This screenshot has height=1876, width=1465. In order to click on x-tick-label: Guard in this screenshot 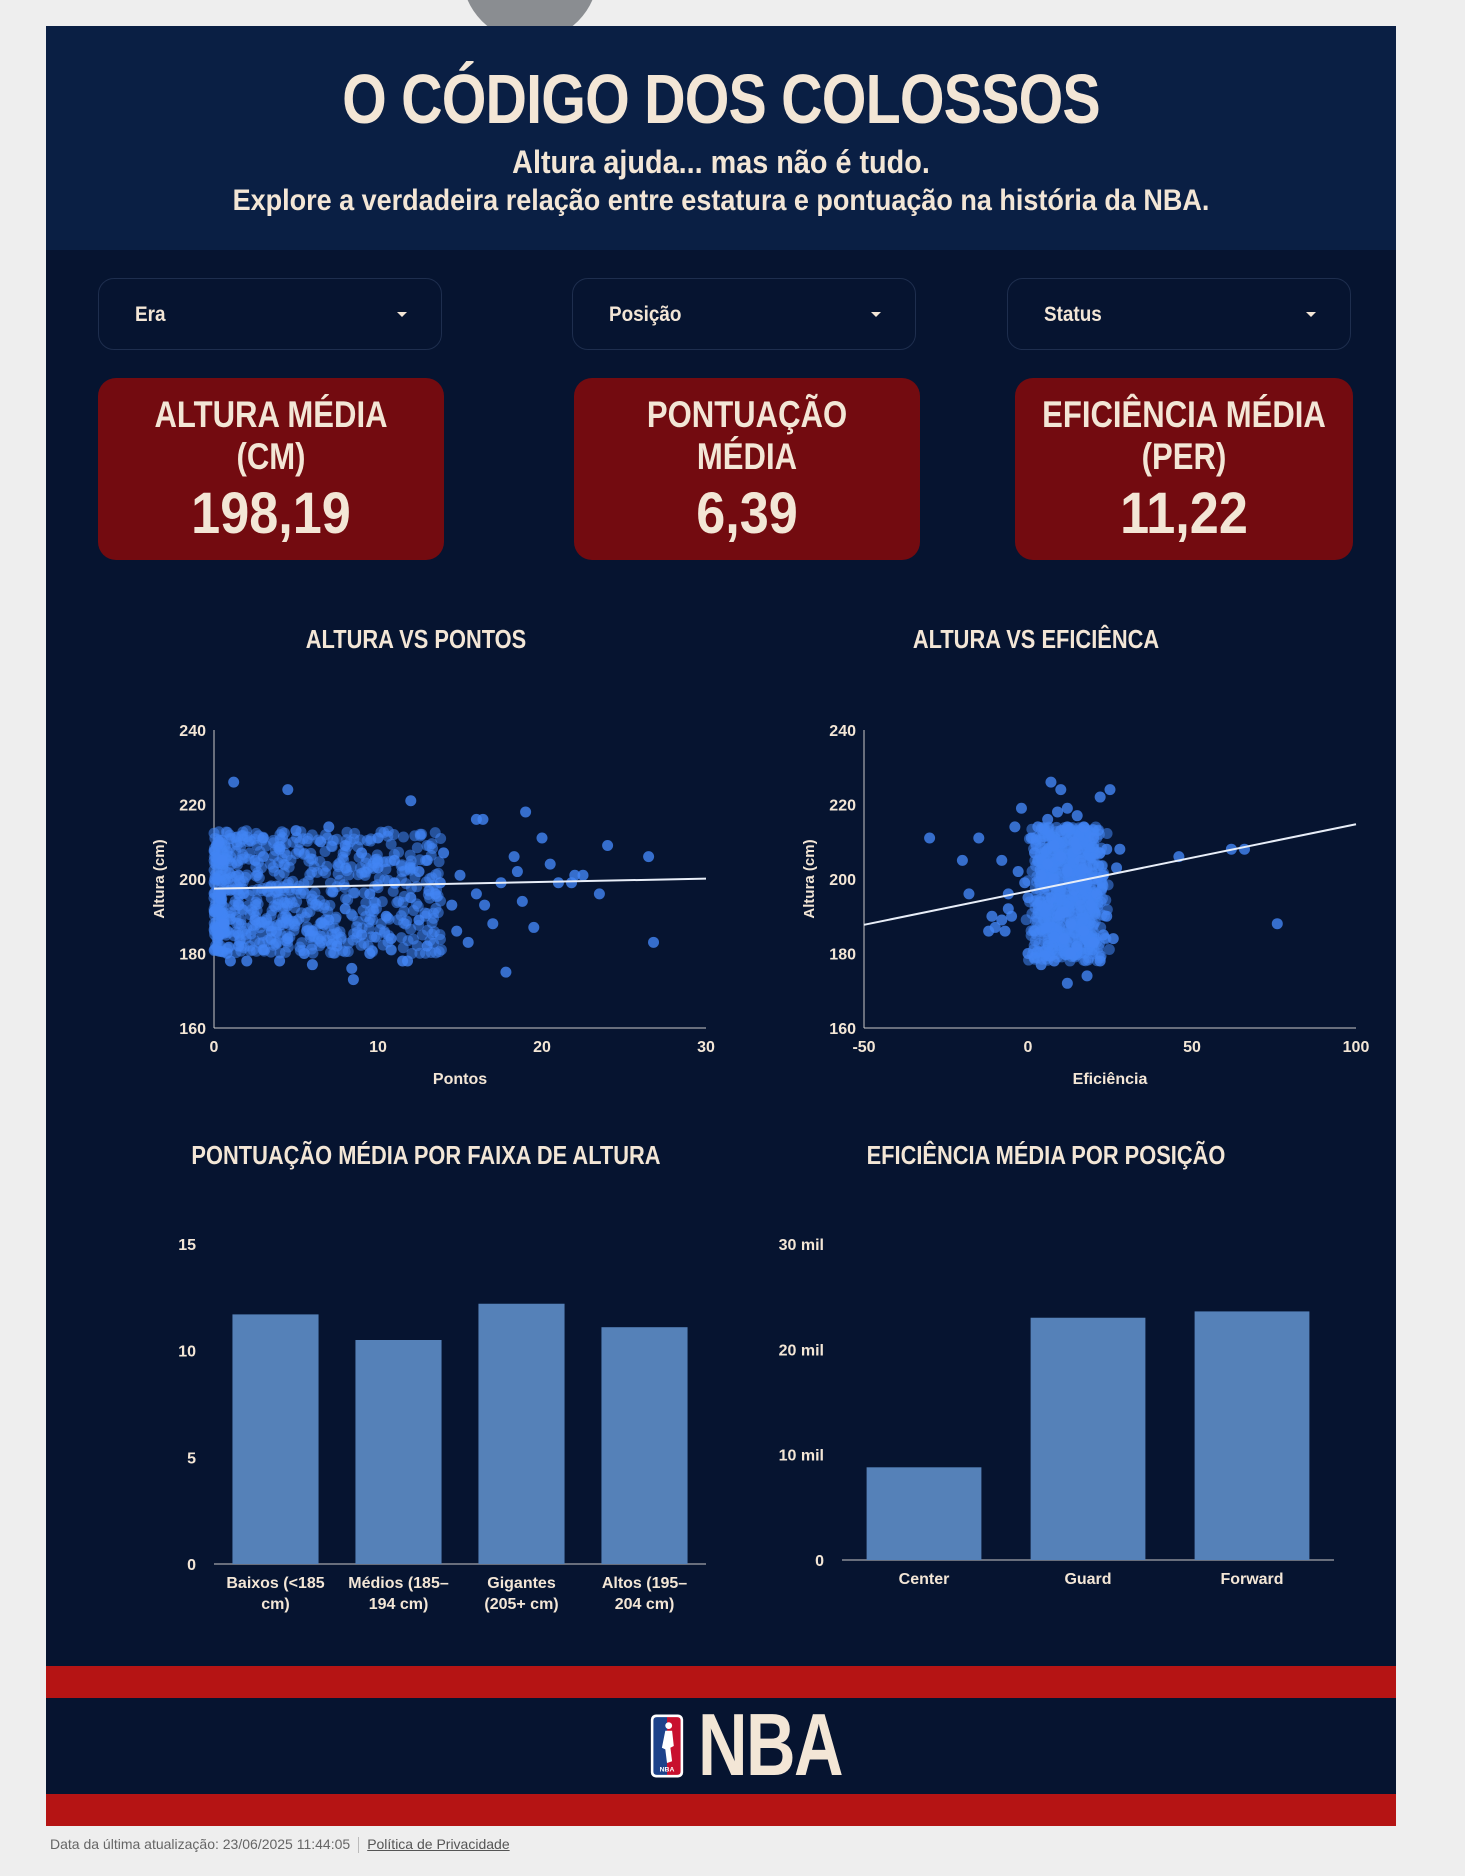, I will do `click(1087, 1579)`.